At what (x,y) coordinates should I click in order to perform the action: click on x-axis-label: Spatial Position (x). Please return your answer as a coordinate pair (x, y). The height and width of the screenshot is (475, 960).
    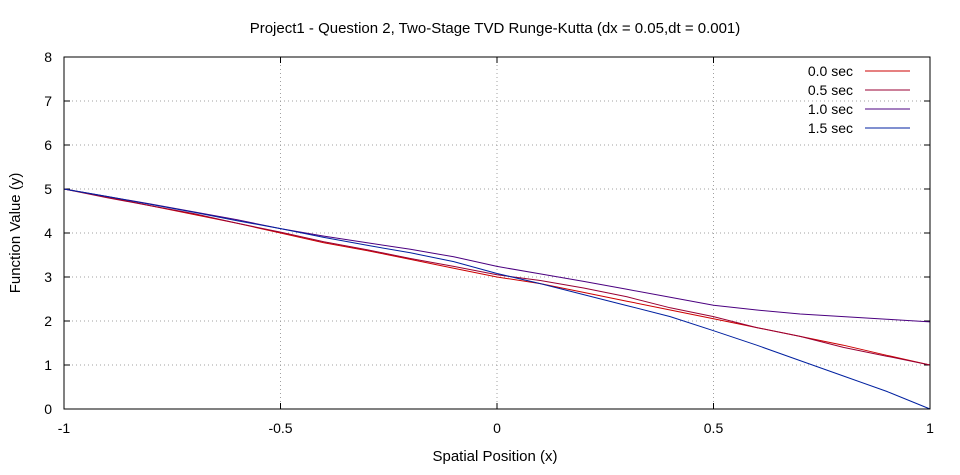
    Looking at the image, I should click on (494, 456).